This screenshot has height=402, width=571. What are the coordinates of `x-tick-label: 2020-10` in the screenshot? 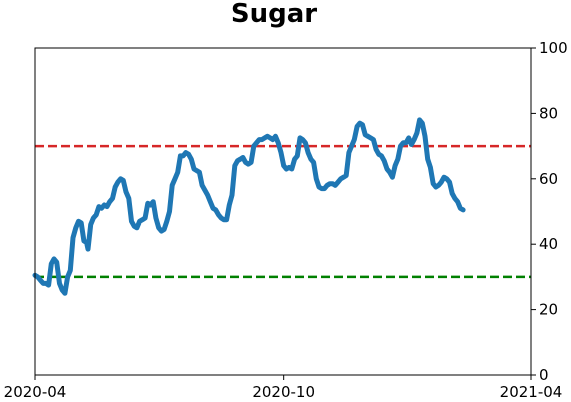 It's located at (283, 392).